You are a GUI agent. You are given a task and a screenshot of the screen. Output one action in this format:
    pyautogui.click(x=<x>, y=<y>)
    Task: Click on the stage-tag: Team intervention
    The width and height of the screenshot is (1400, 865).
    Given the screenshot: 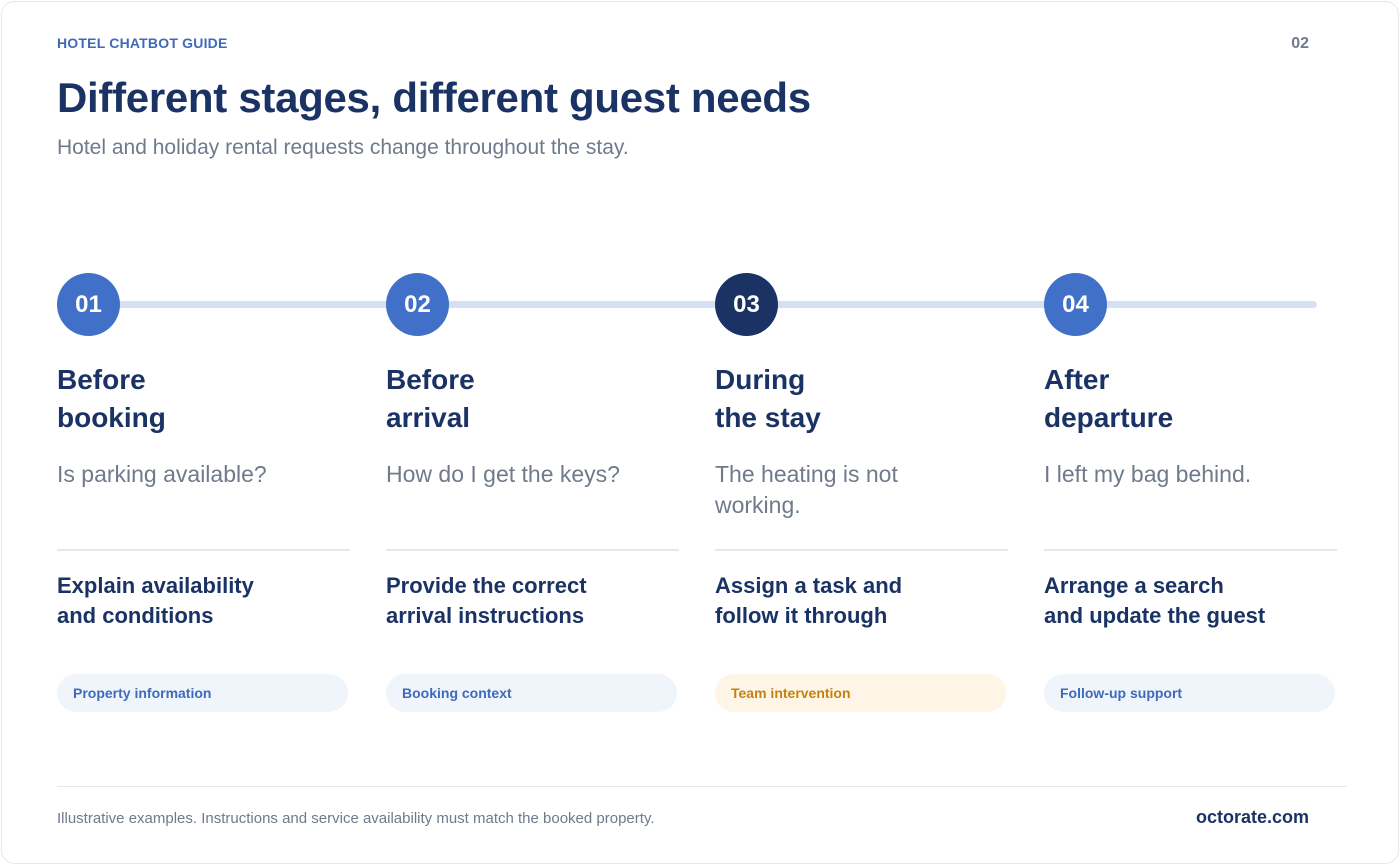 What is the action you would take?
    pyautogui.click(x=860, y=693)
    